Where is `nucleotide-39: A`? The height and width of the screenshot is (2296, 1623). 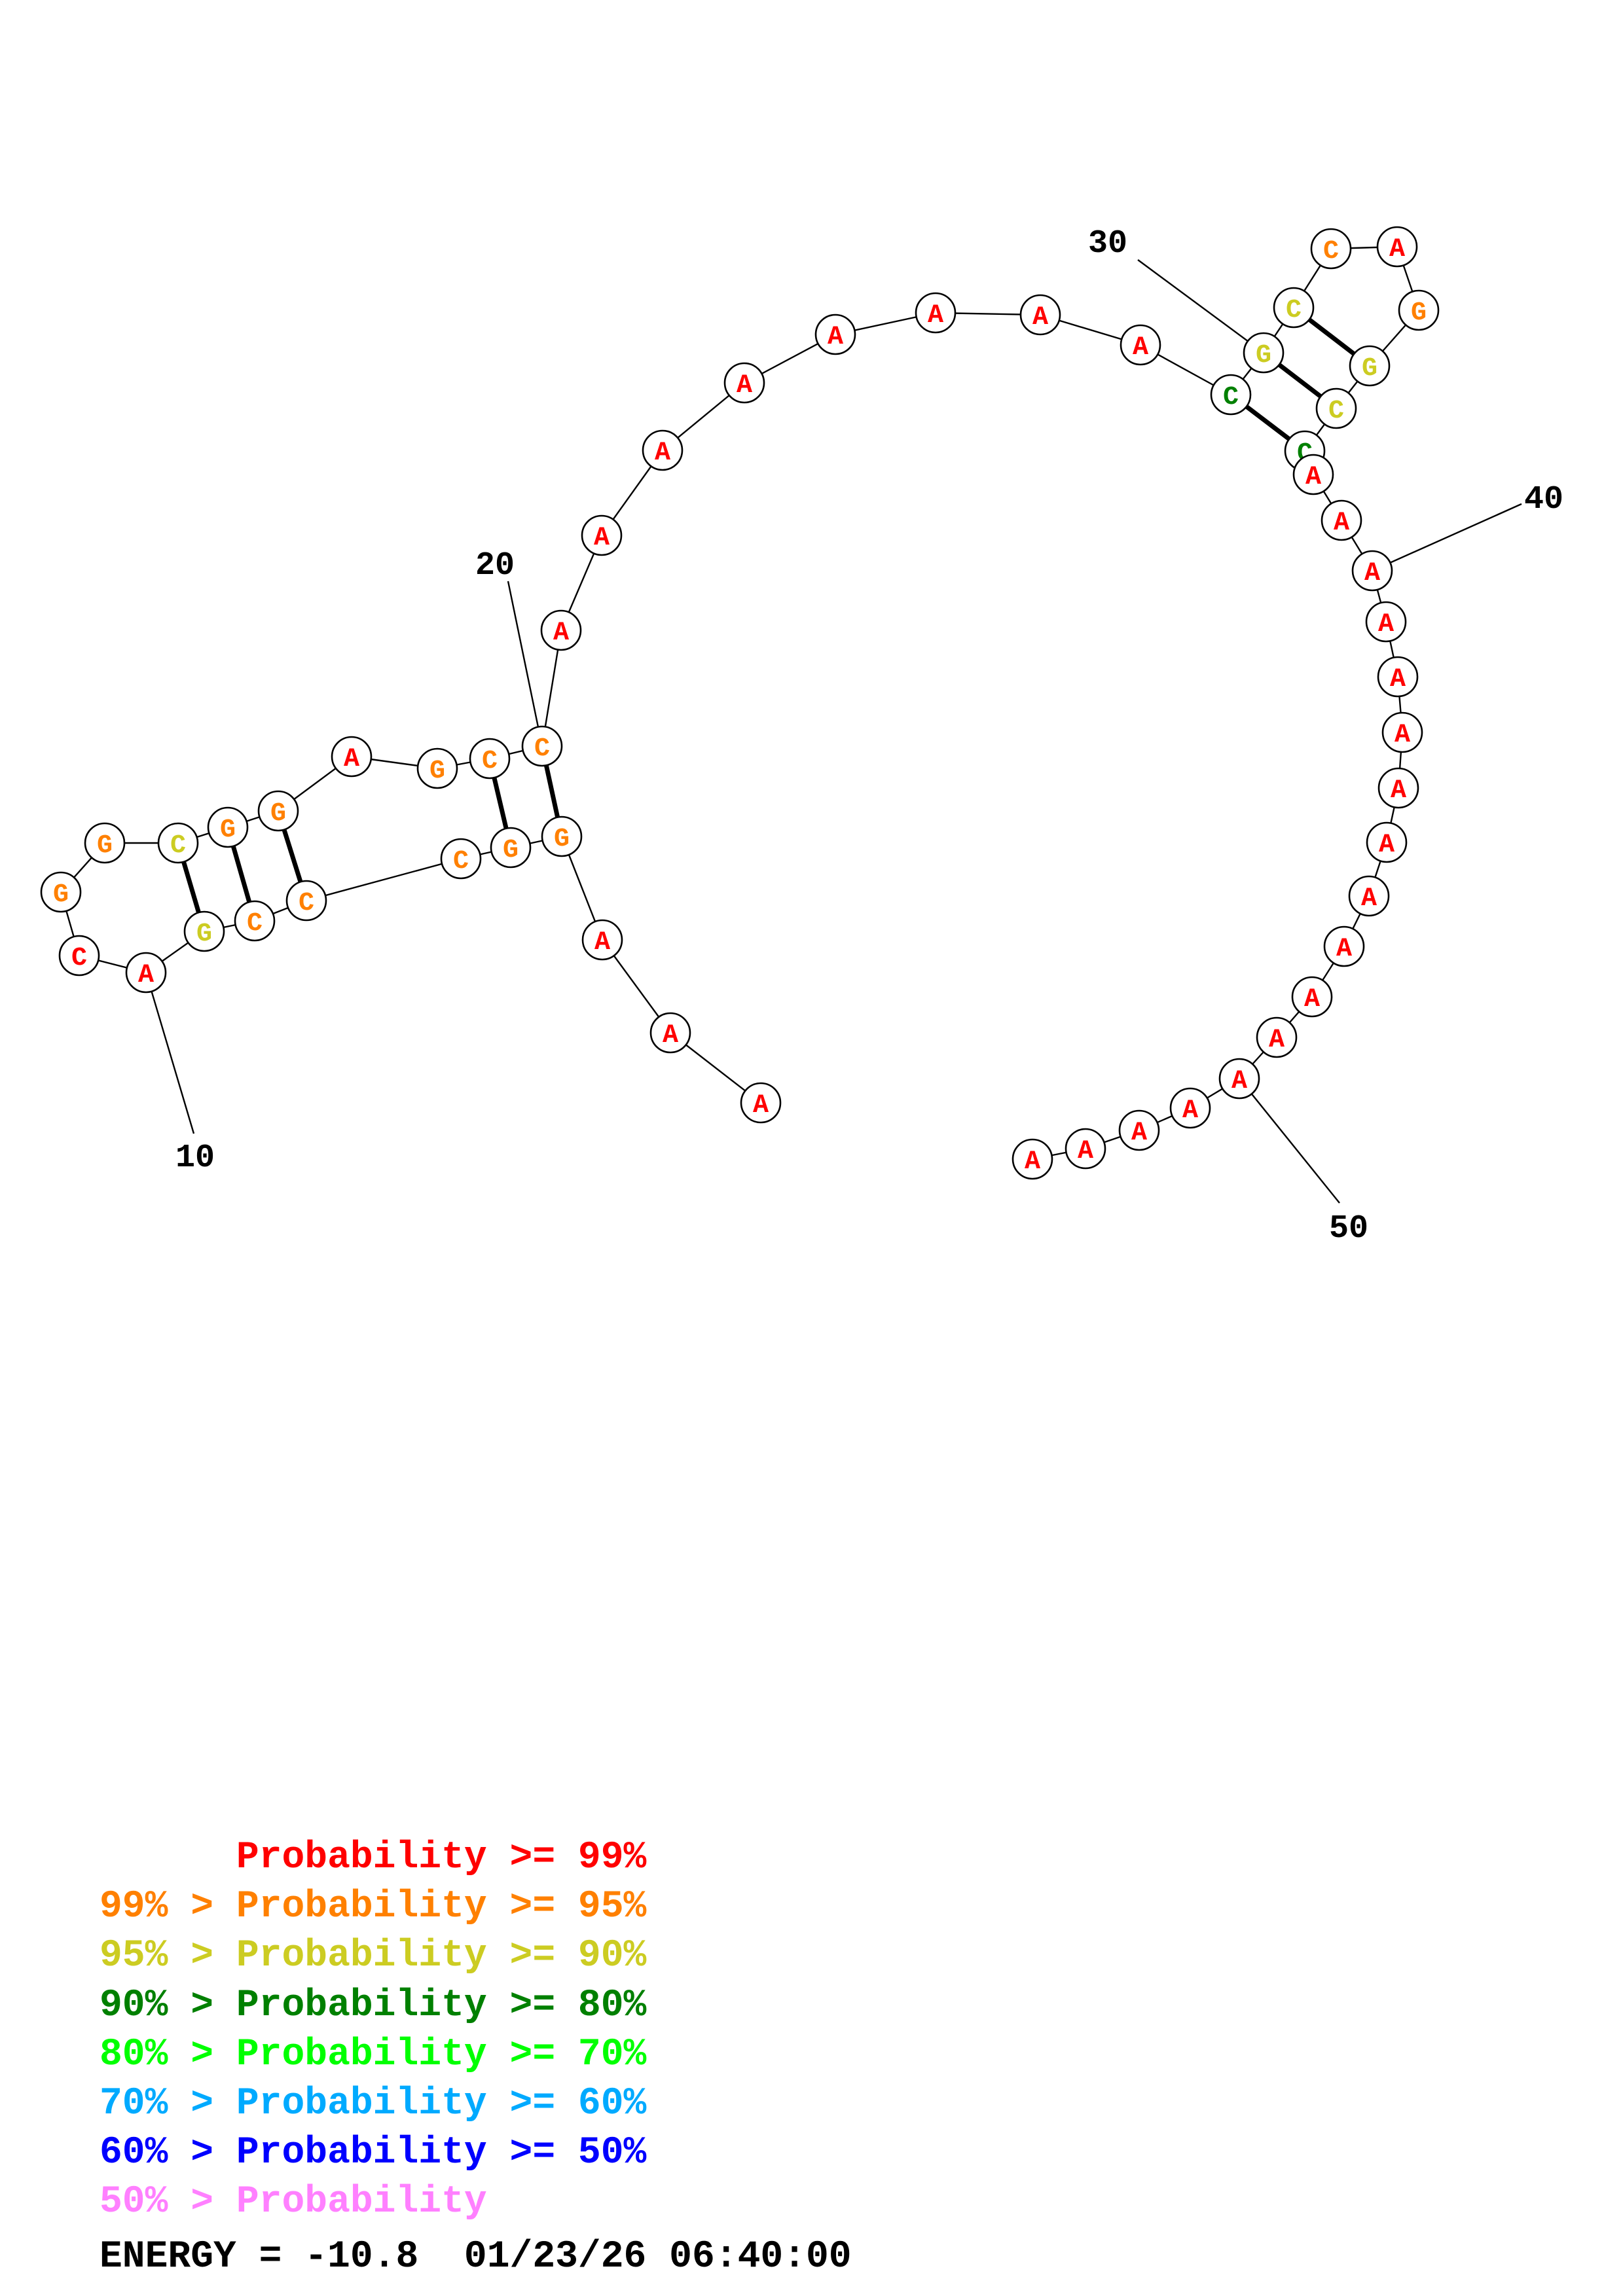 nucleotide-39: A is located at coordinates (1341, 520).